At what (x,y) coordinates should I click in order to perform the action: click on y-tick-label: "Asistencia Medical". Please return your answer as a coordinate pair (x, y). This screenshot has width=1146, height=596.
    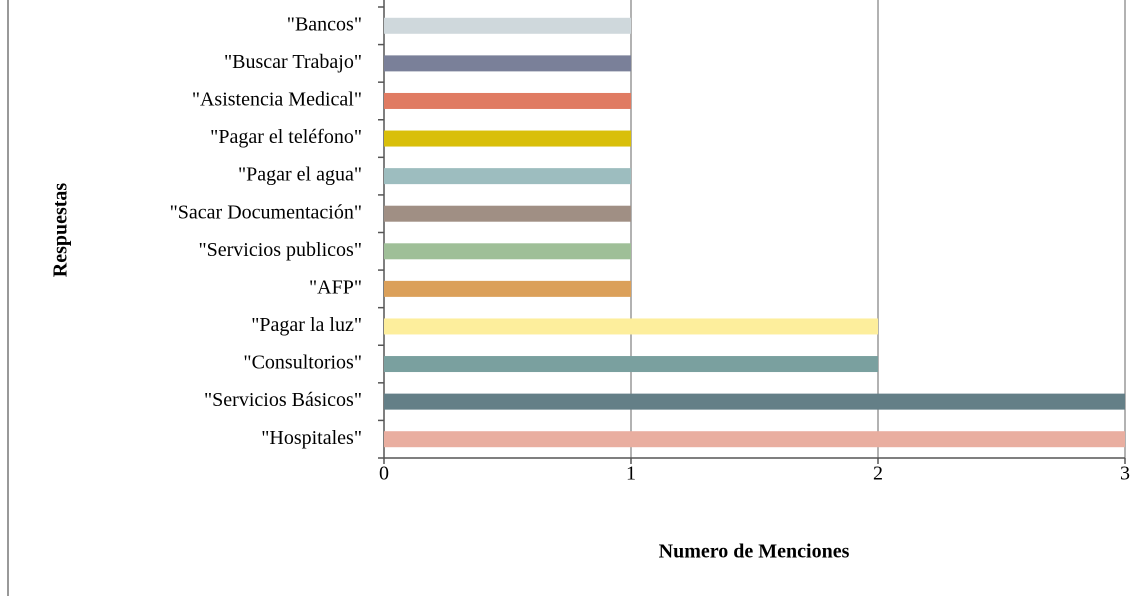
    Looking at the image, I should click on (277, 100).